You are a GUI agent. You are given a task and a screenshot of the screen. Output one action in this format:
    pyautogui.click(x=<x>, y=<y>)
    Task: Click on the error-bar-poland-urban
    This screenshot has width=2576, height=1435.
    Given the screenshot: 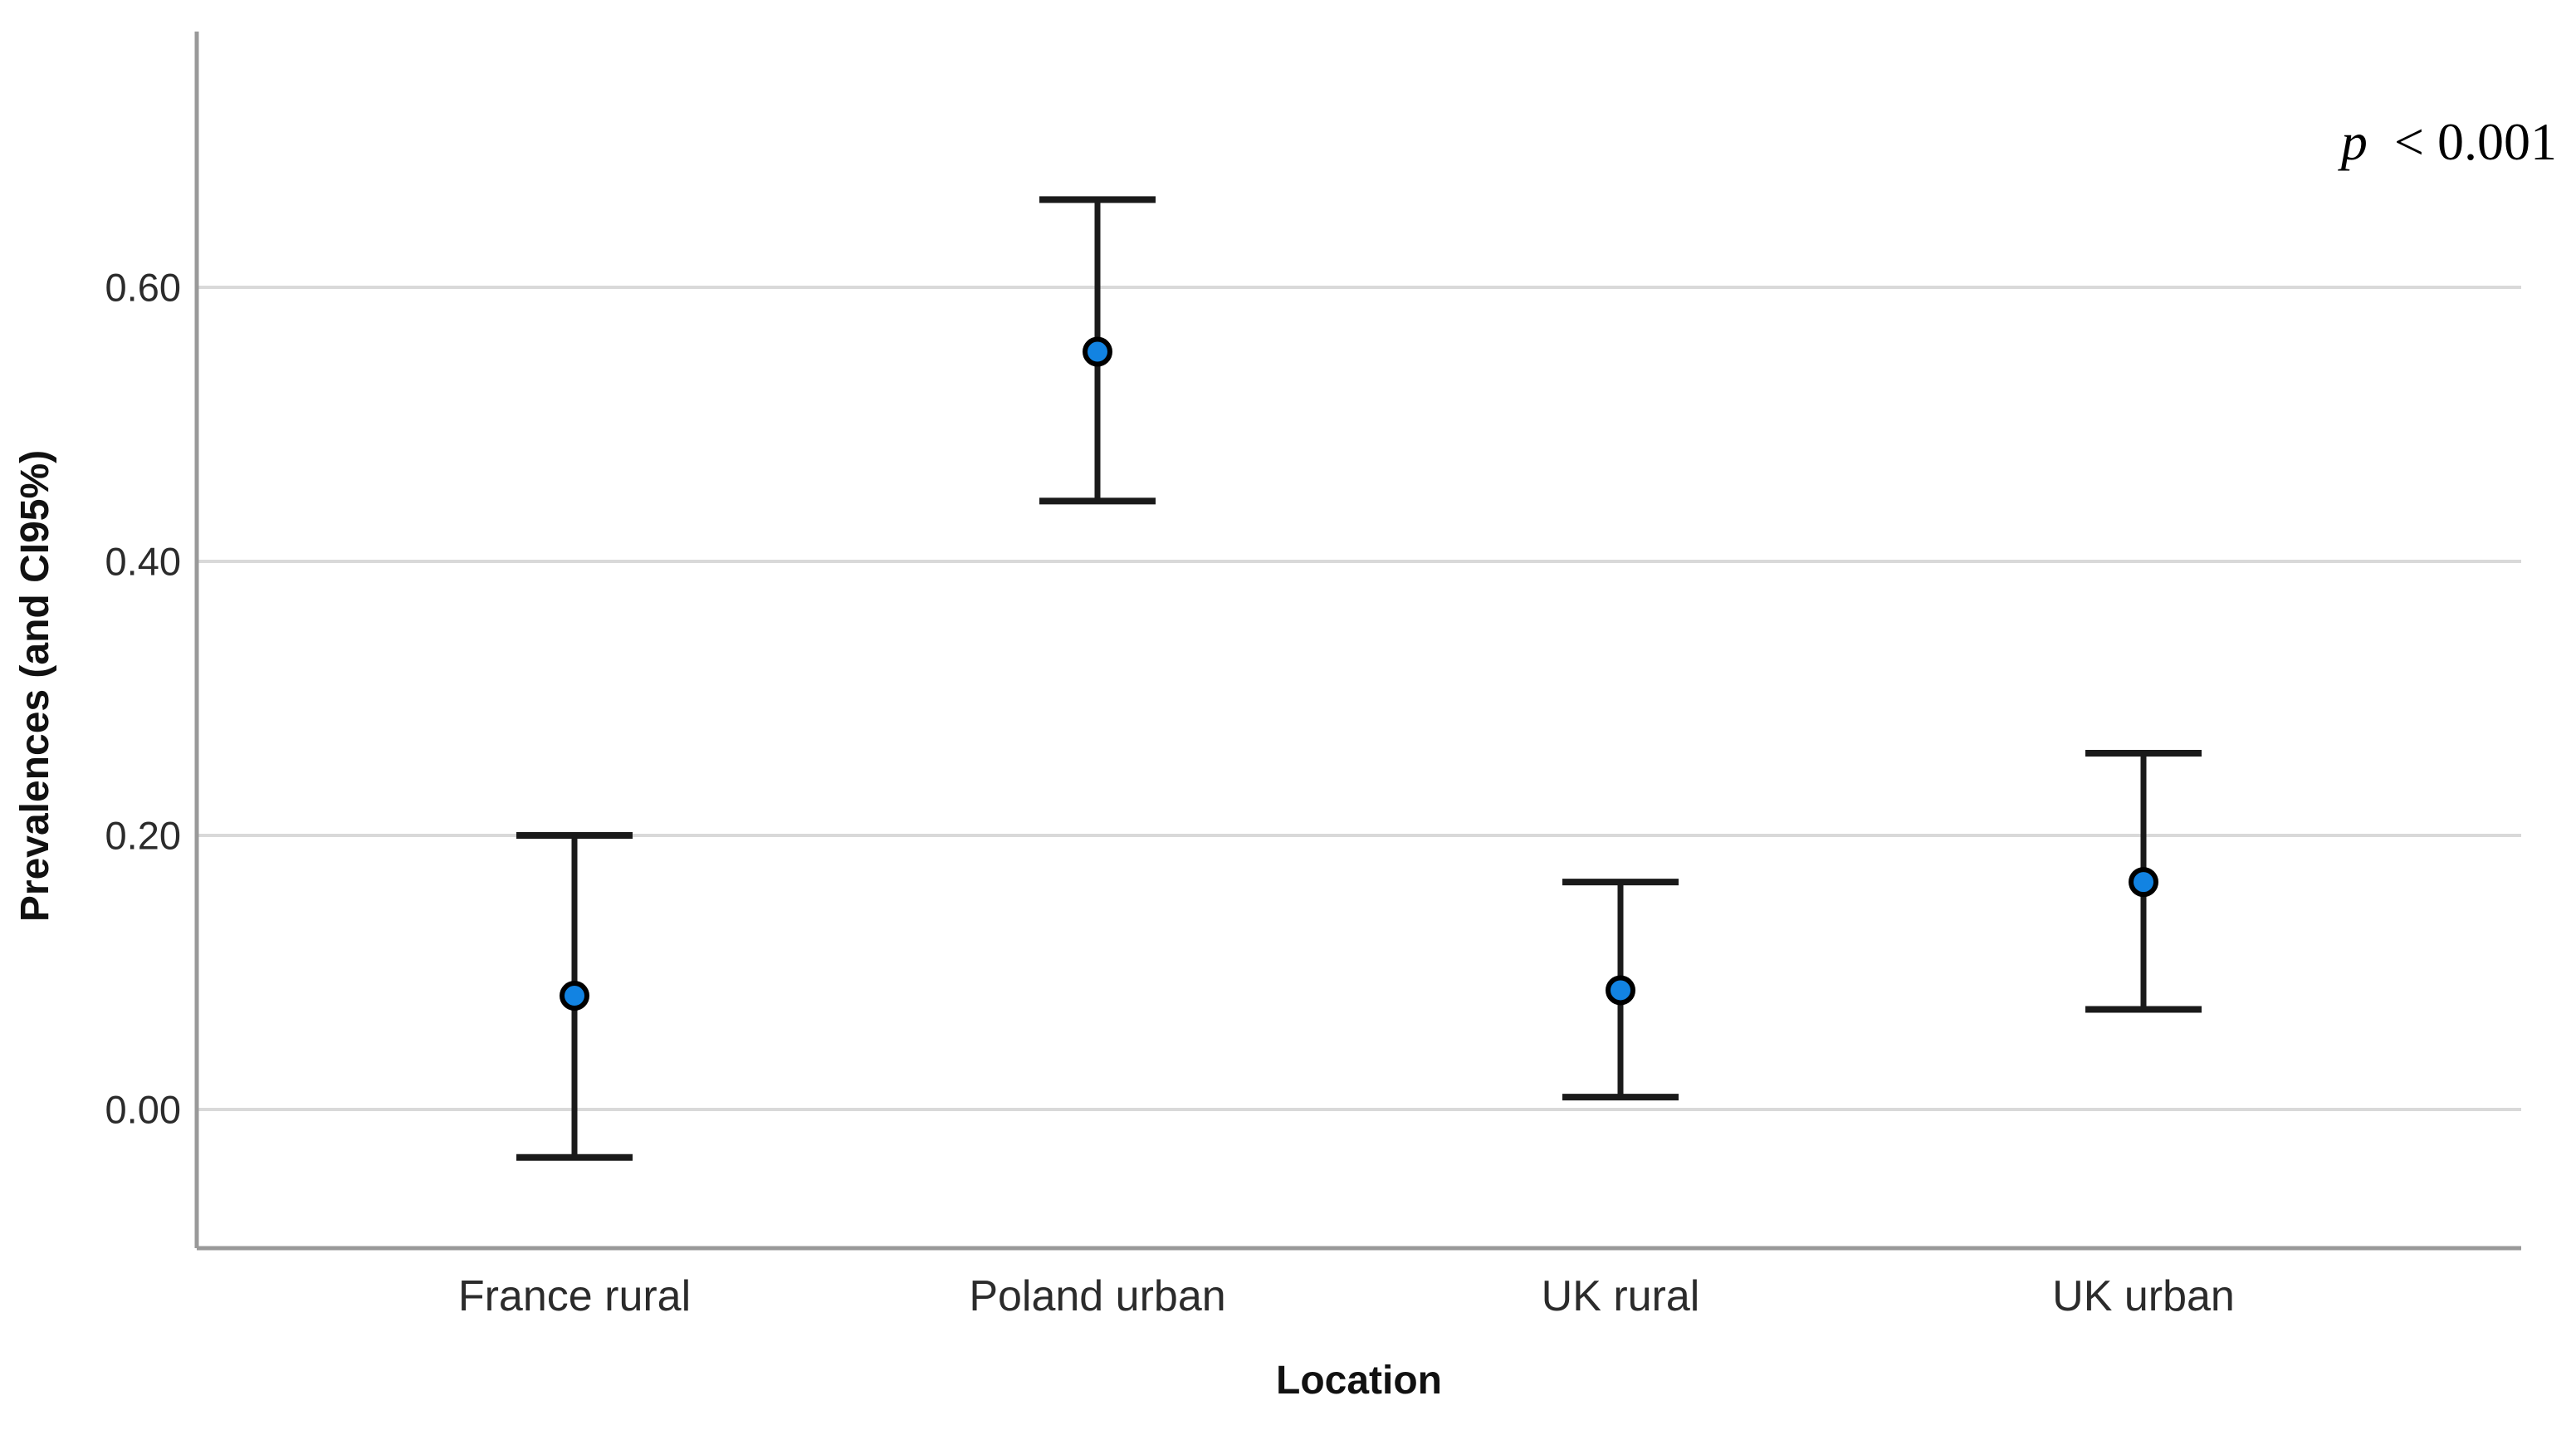 What is the action you would take?
    pyautogui.click(x=1097, y=350)
    